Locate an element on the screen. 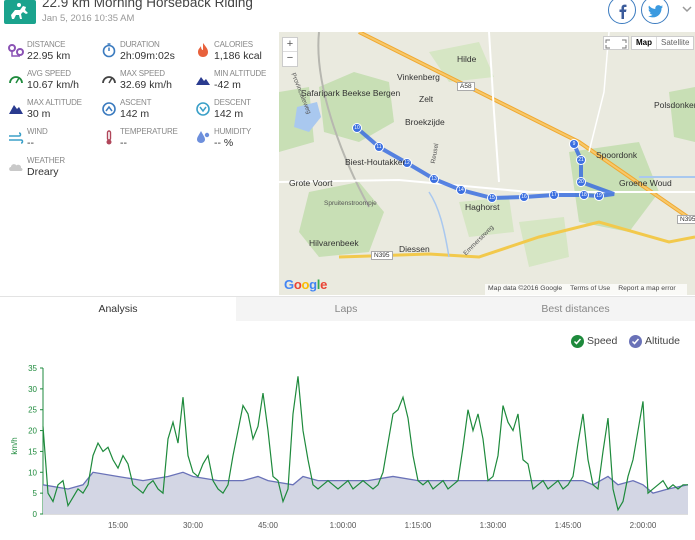  terms-of-use-link: Terms of Use is located at coordinates (590, 288).